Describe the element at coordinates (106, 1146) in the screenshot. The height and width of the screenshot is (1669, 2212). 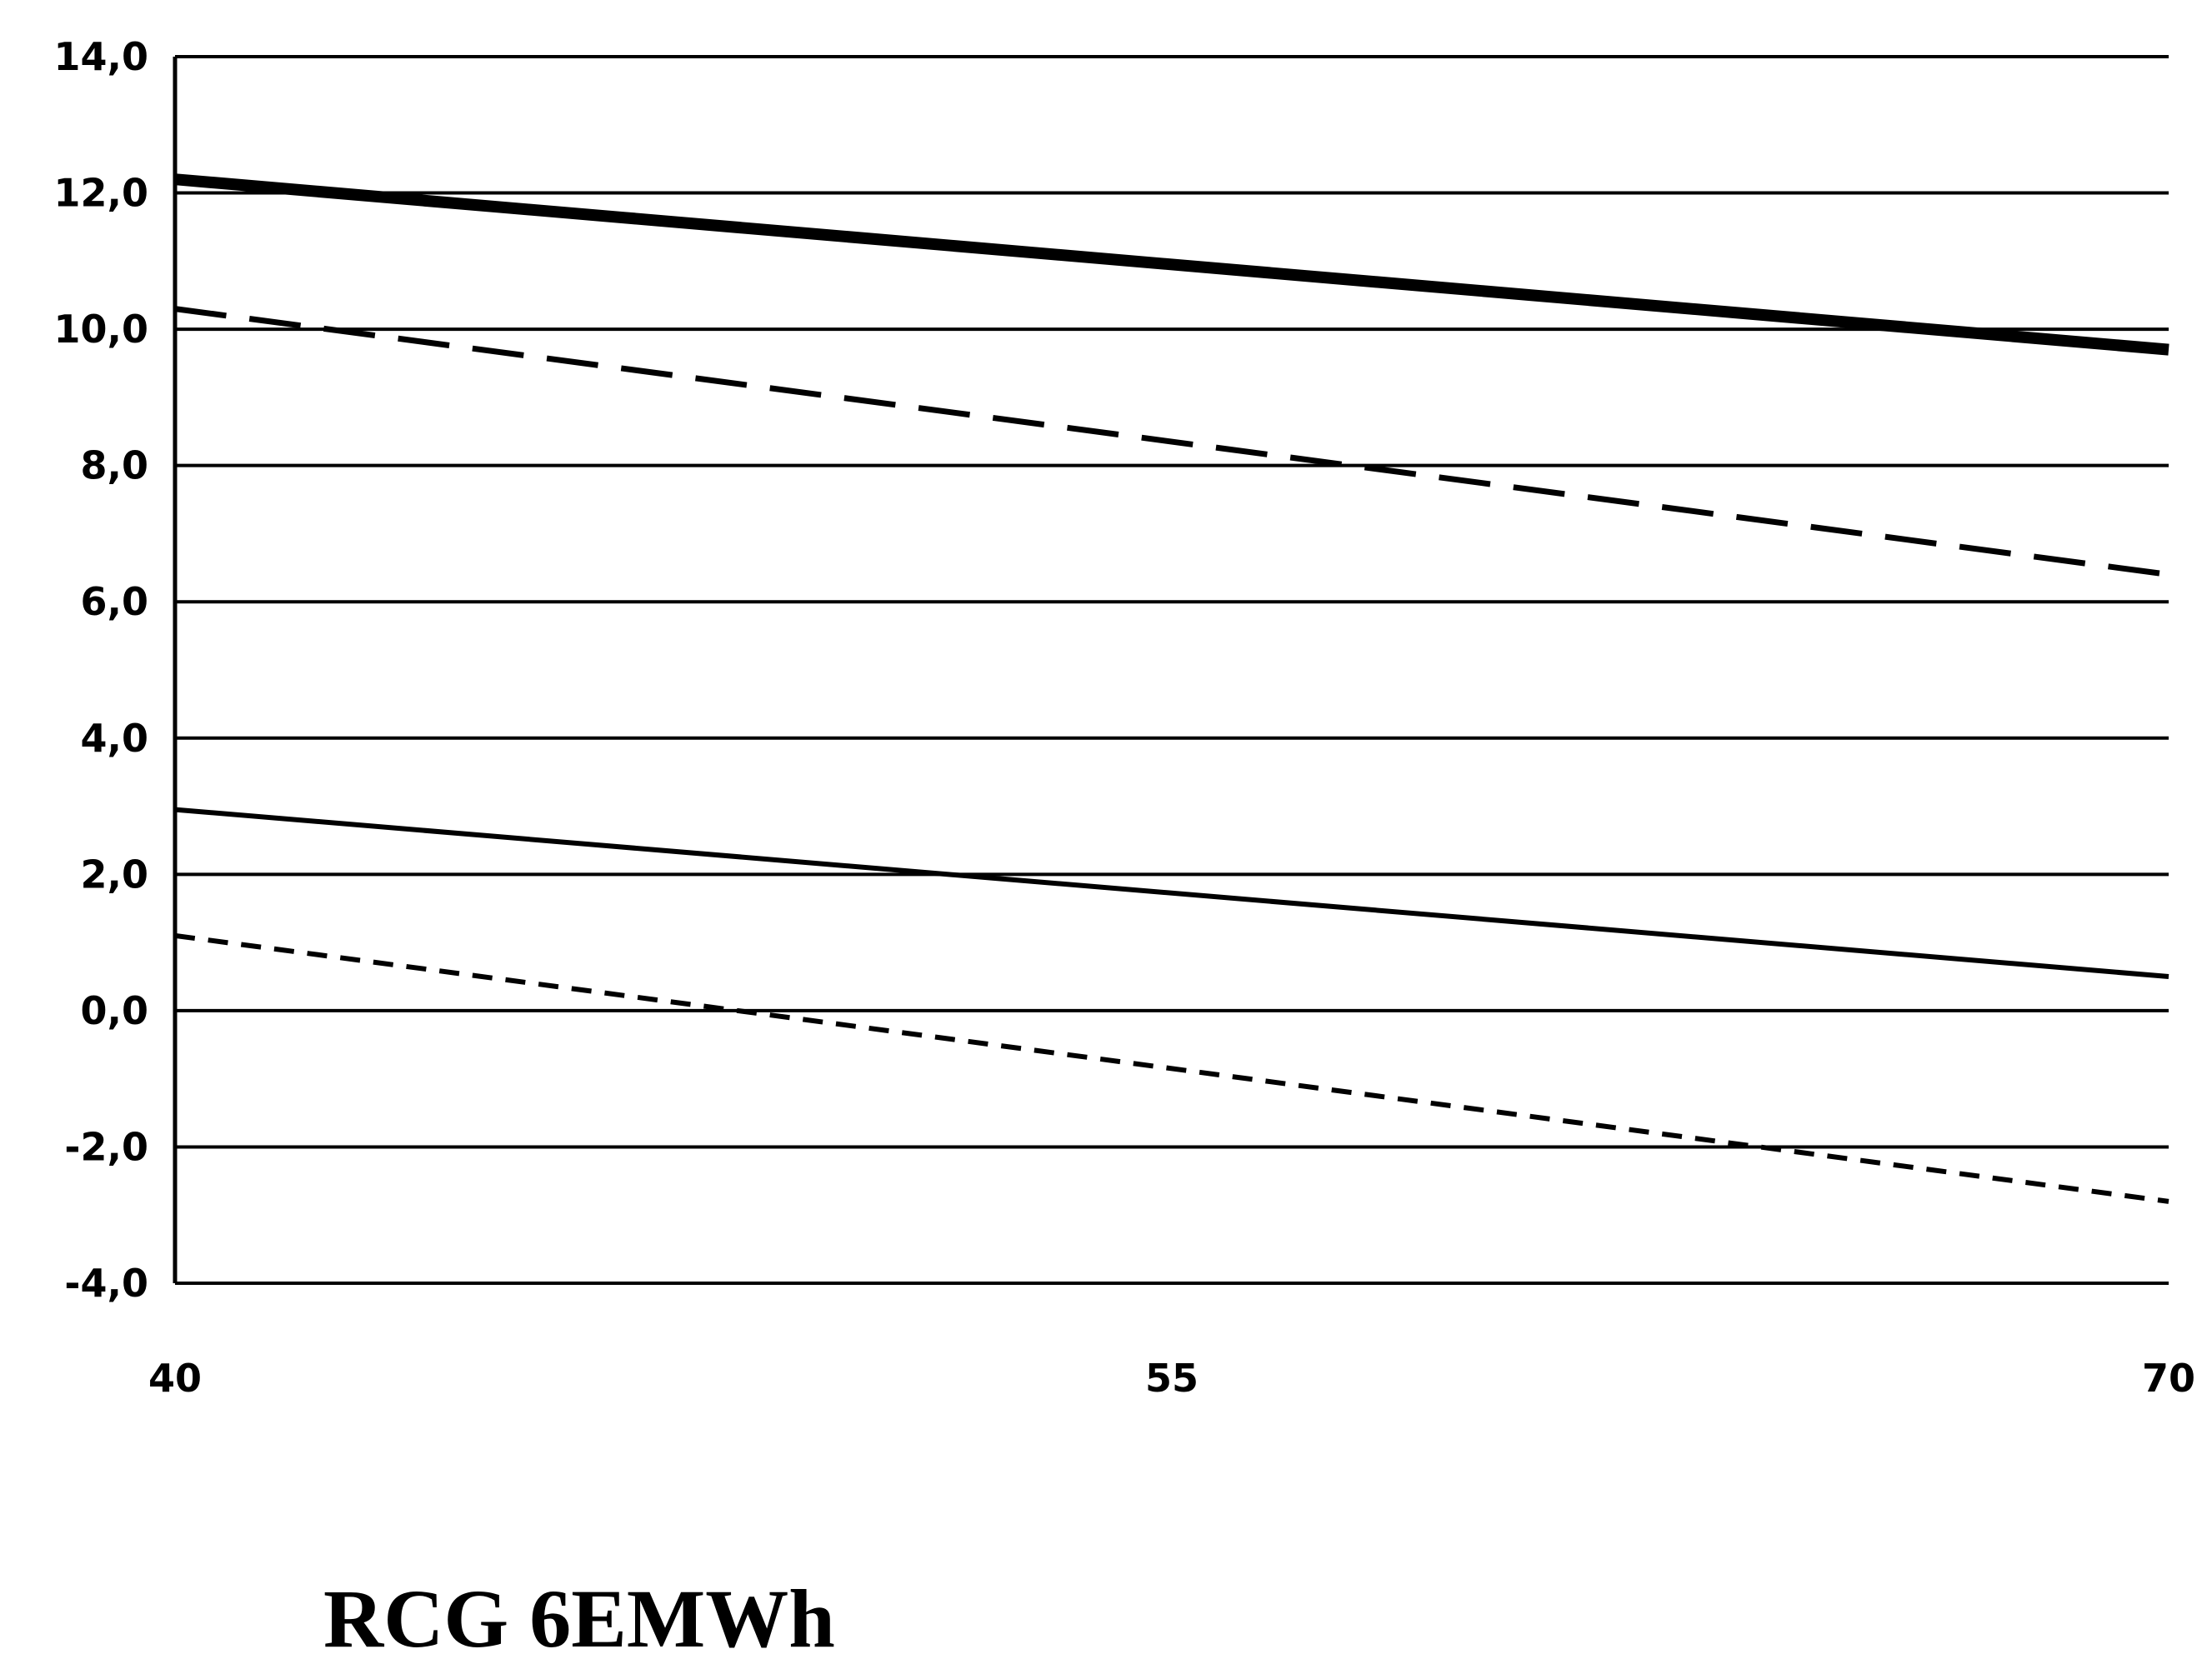
I see `y-tick-label: -2,0` at that location.